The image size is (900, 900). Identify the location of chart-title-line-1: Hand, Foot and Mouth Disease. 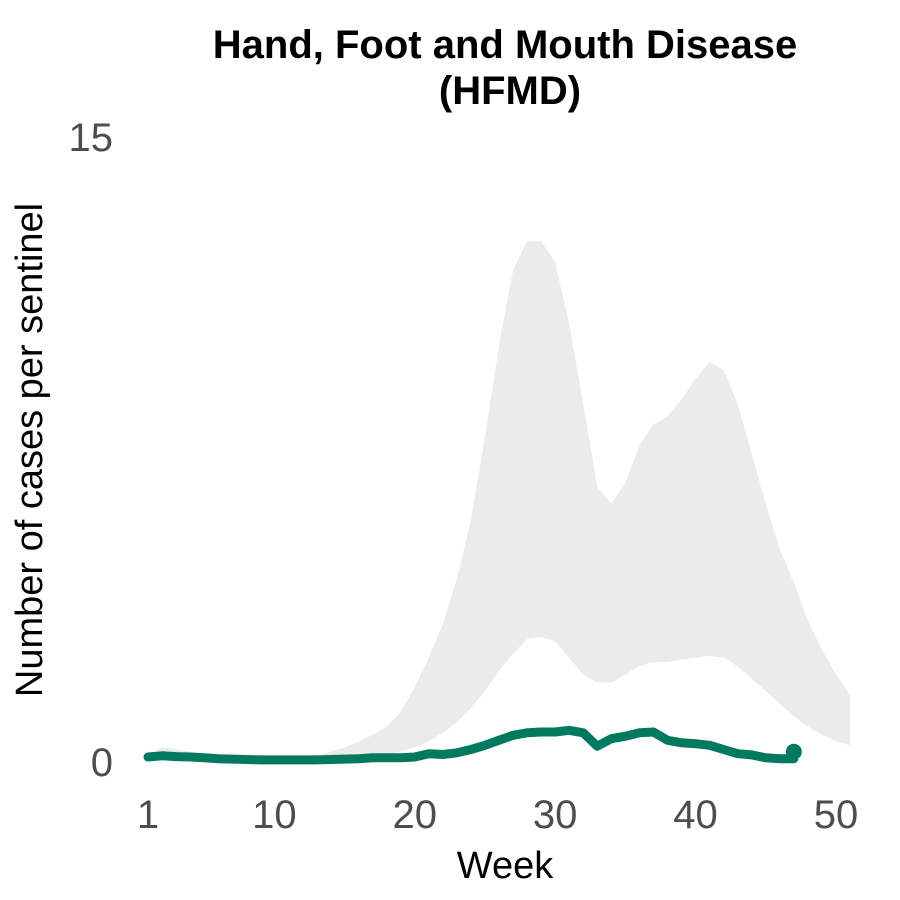
(505, 45).